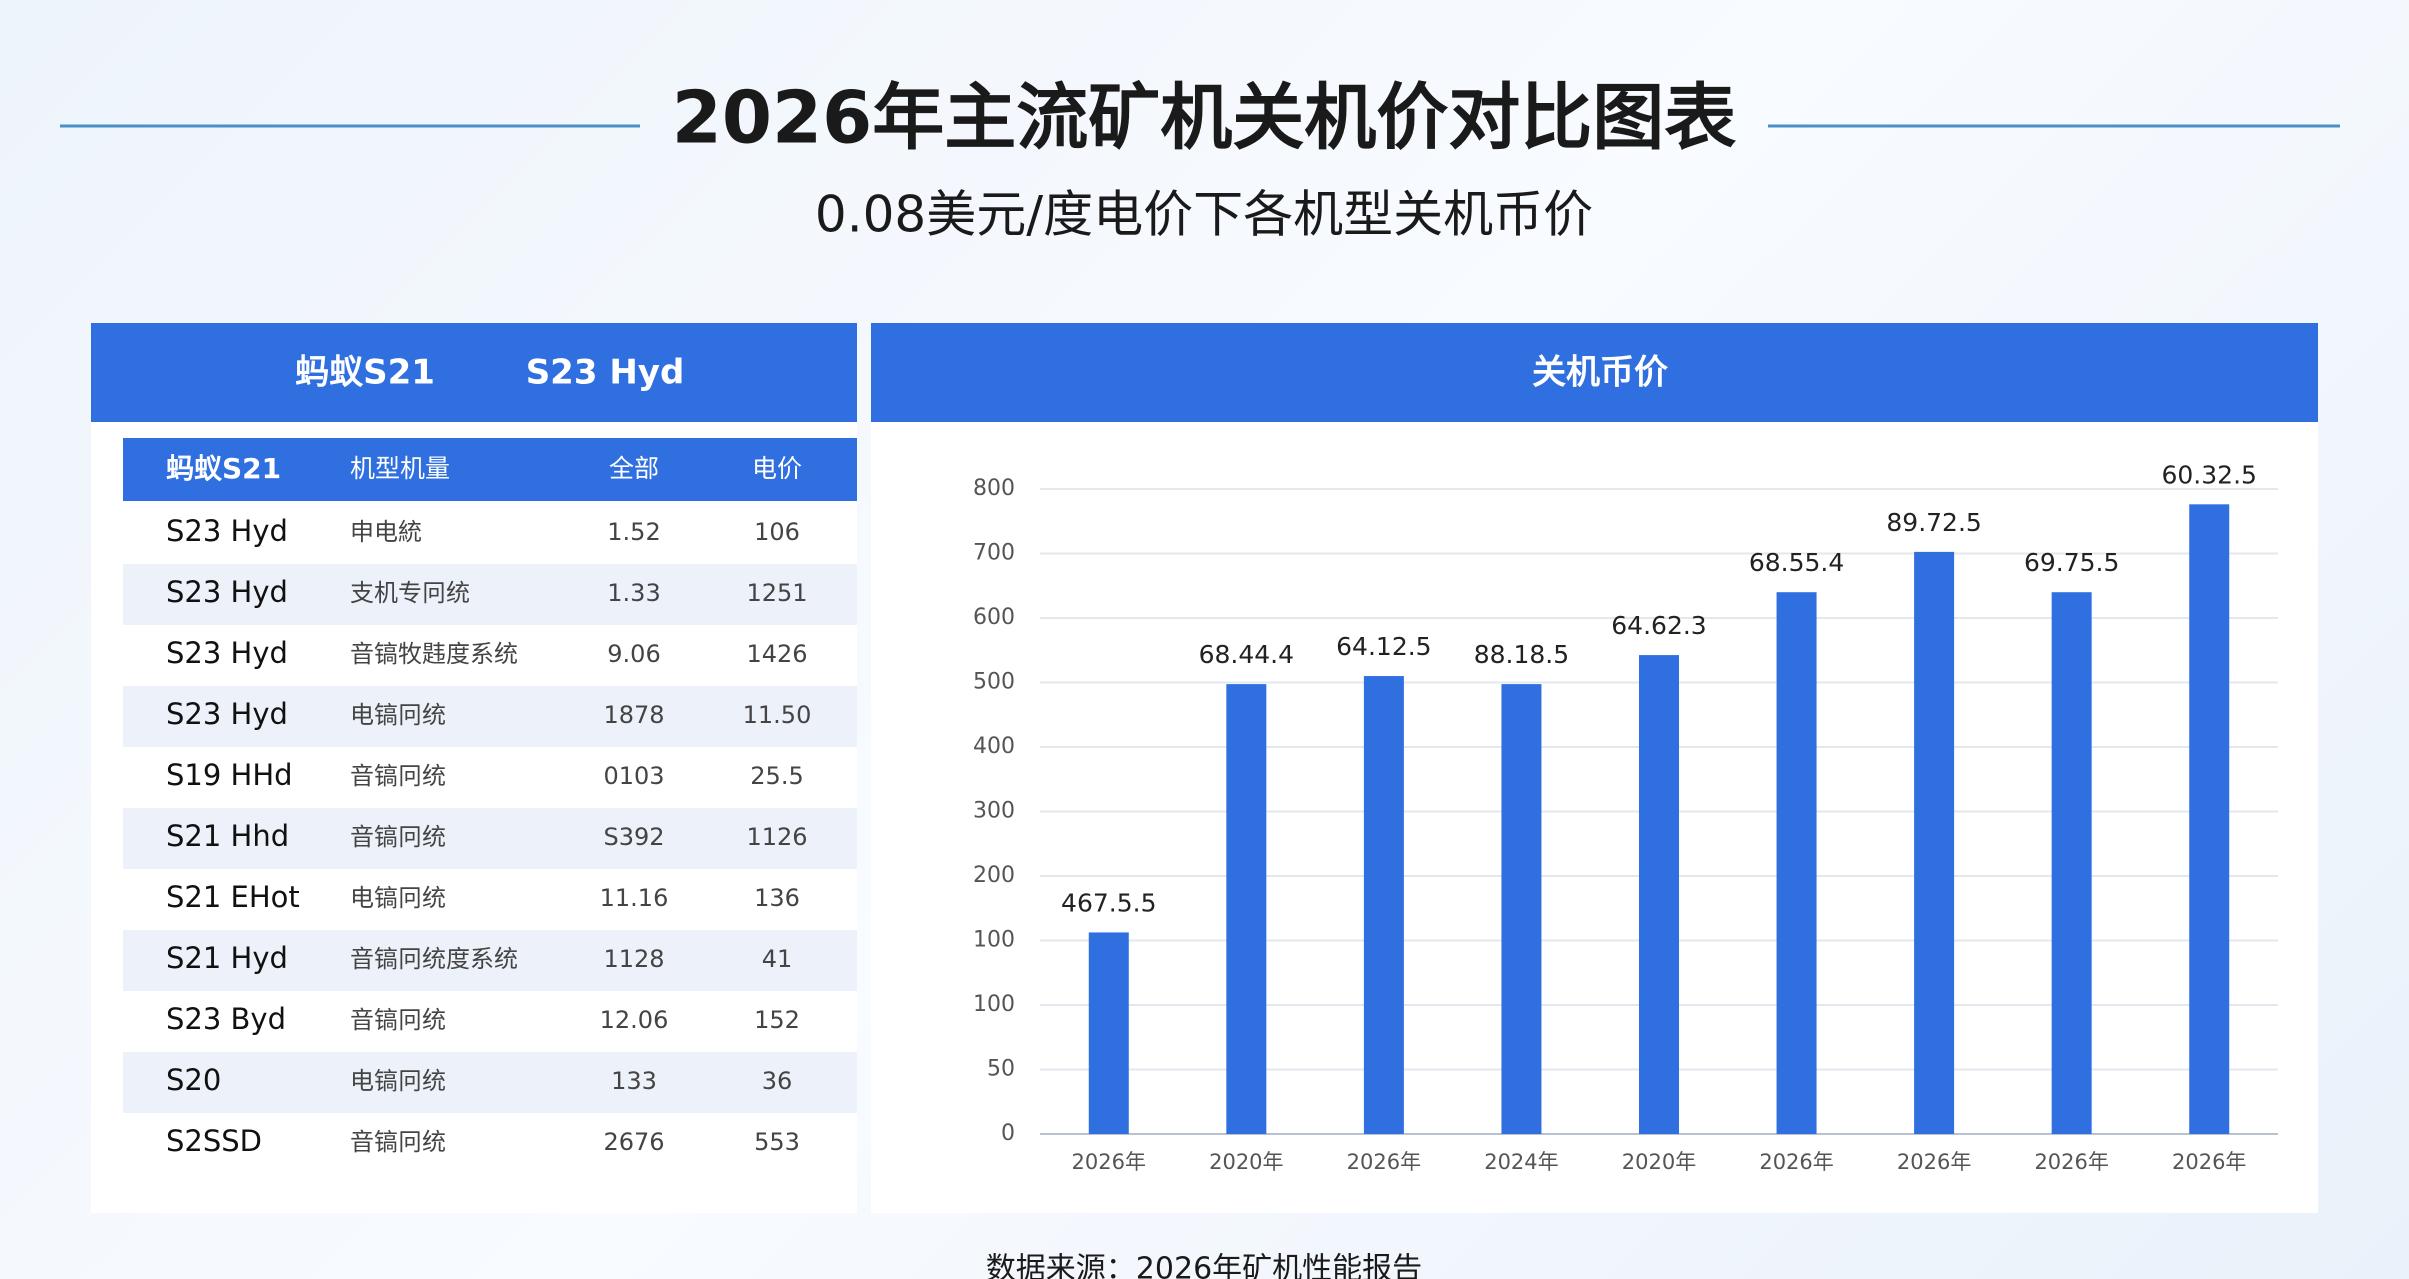 This screenshot has width=2409, height=1279. Describe the element at coordinates (1933, 522) in the screenshot. I see `data-label: 89.72.5` at that location.